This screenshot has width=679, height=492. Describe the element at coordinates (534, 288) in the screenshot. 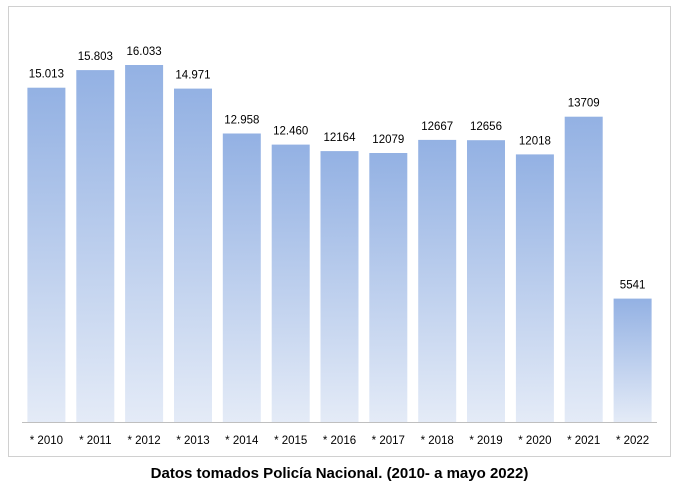

I see `bar-2020` at that location.